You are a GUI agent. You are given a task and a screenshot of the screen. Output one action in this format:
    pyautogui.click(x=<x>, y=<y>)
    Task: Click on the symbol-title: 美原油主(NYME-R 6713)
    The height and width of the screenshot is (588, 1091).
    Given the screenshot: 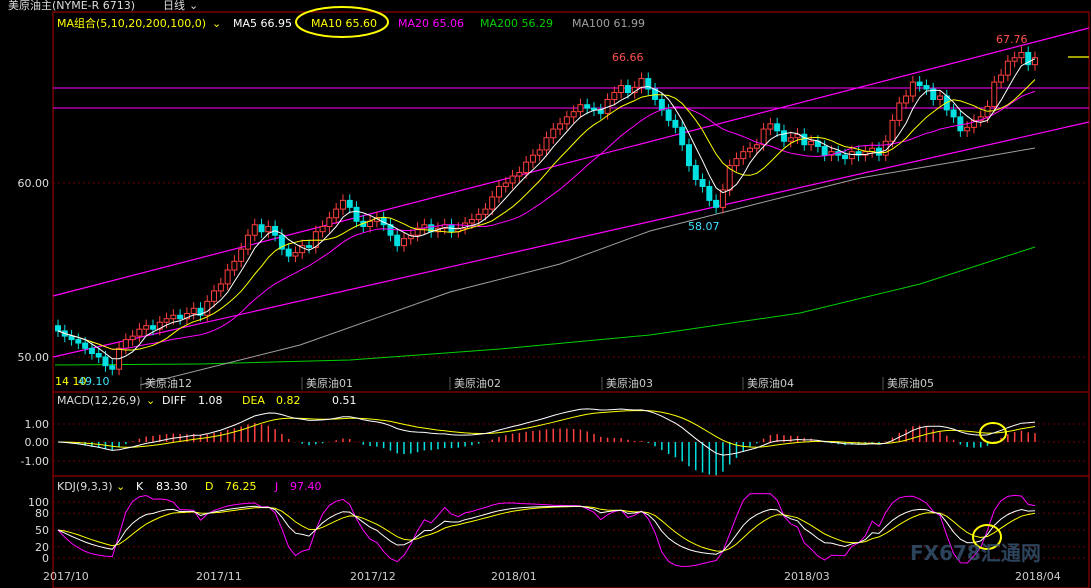 What is the action you would take?
    pyautogui.click(x=71, y=6)
    